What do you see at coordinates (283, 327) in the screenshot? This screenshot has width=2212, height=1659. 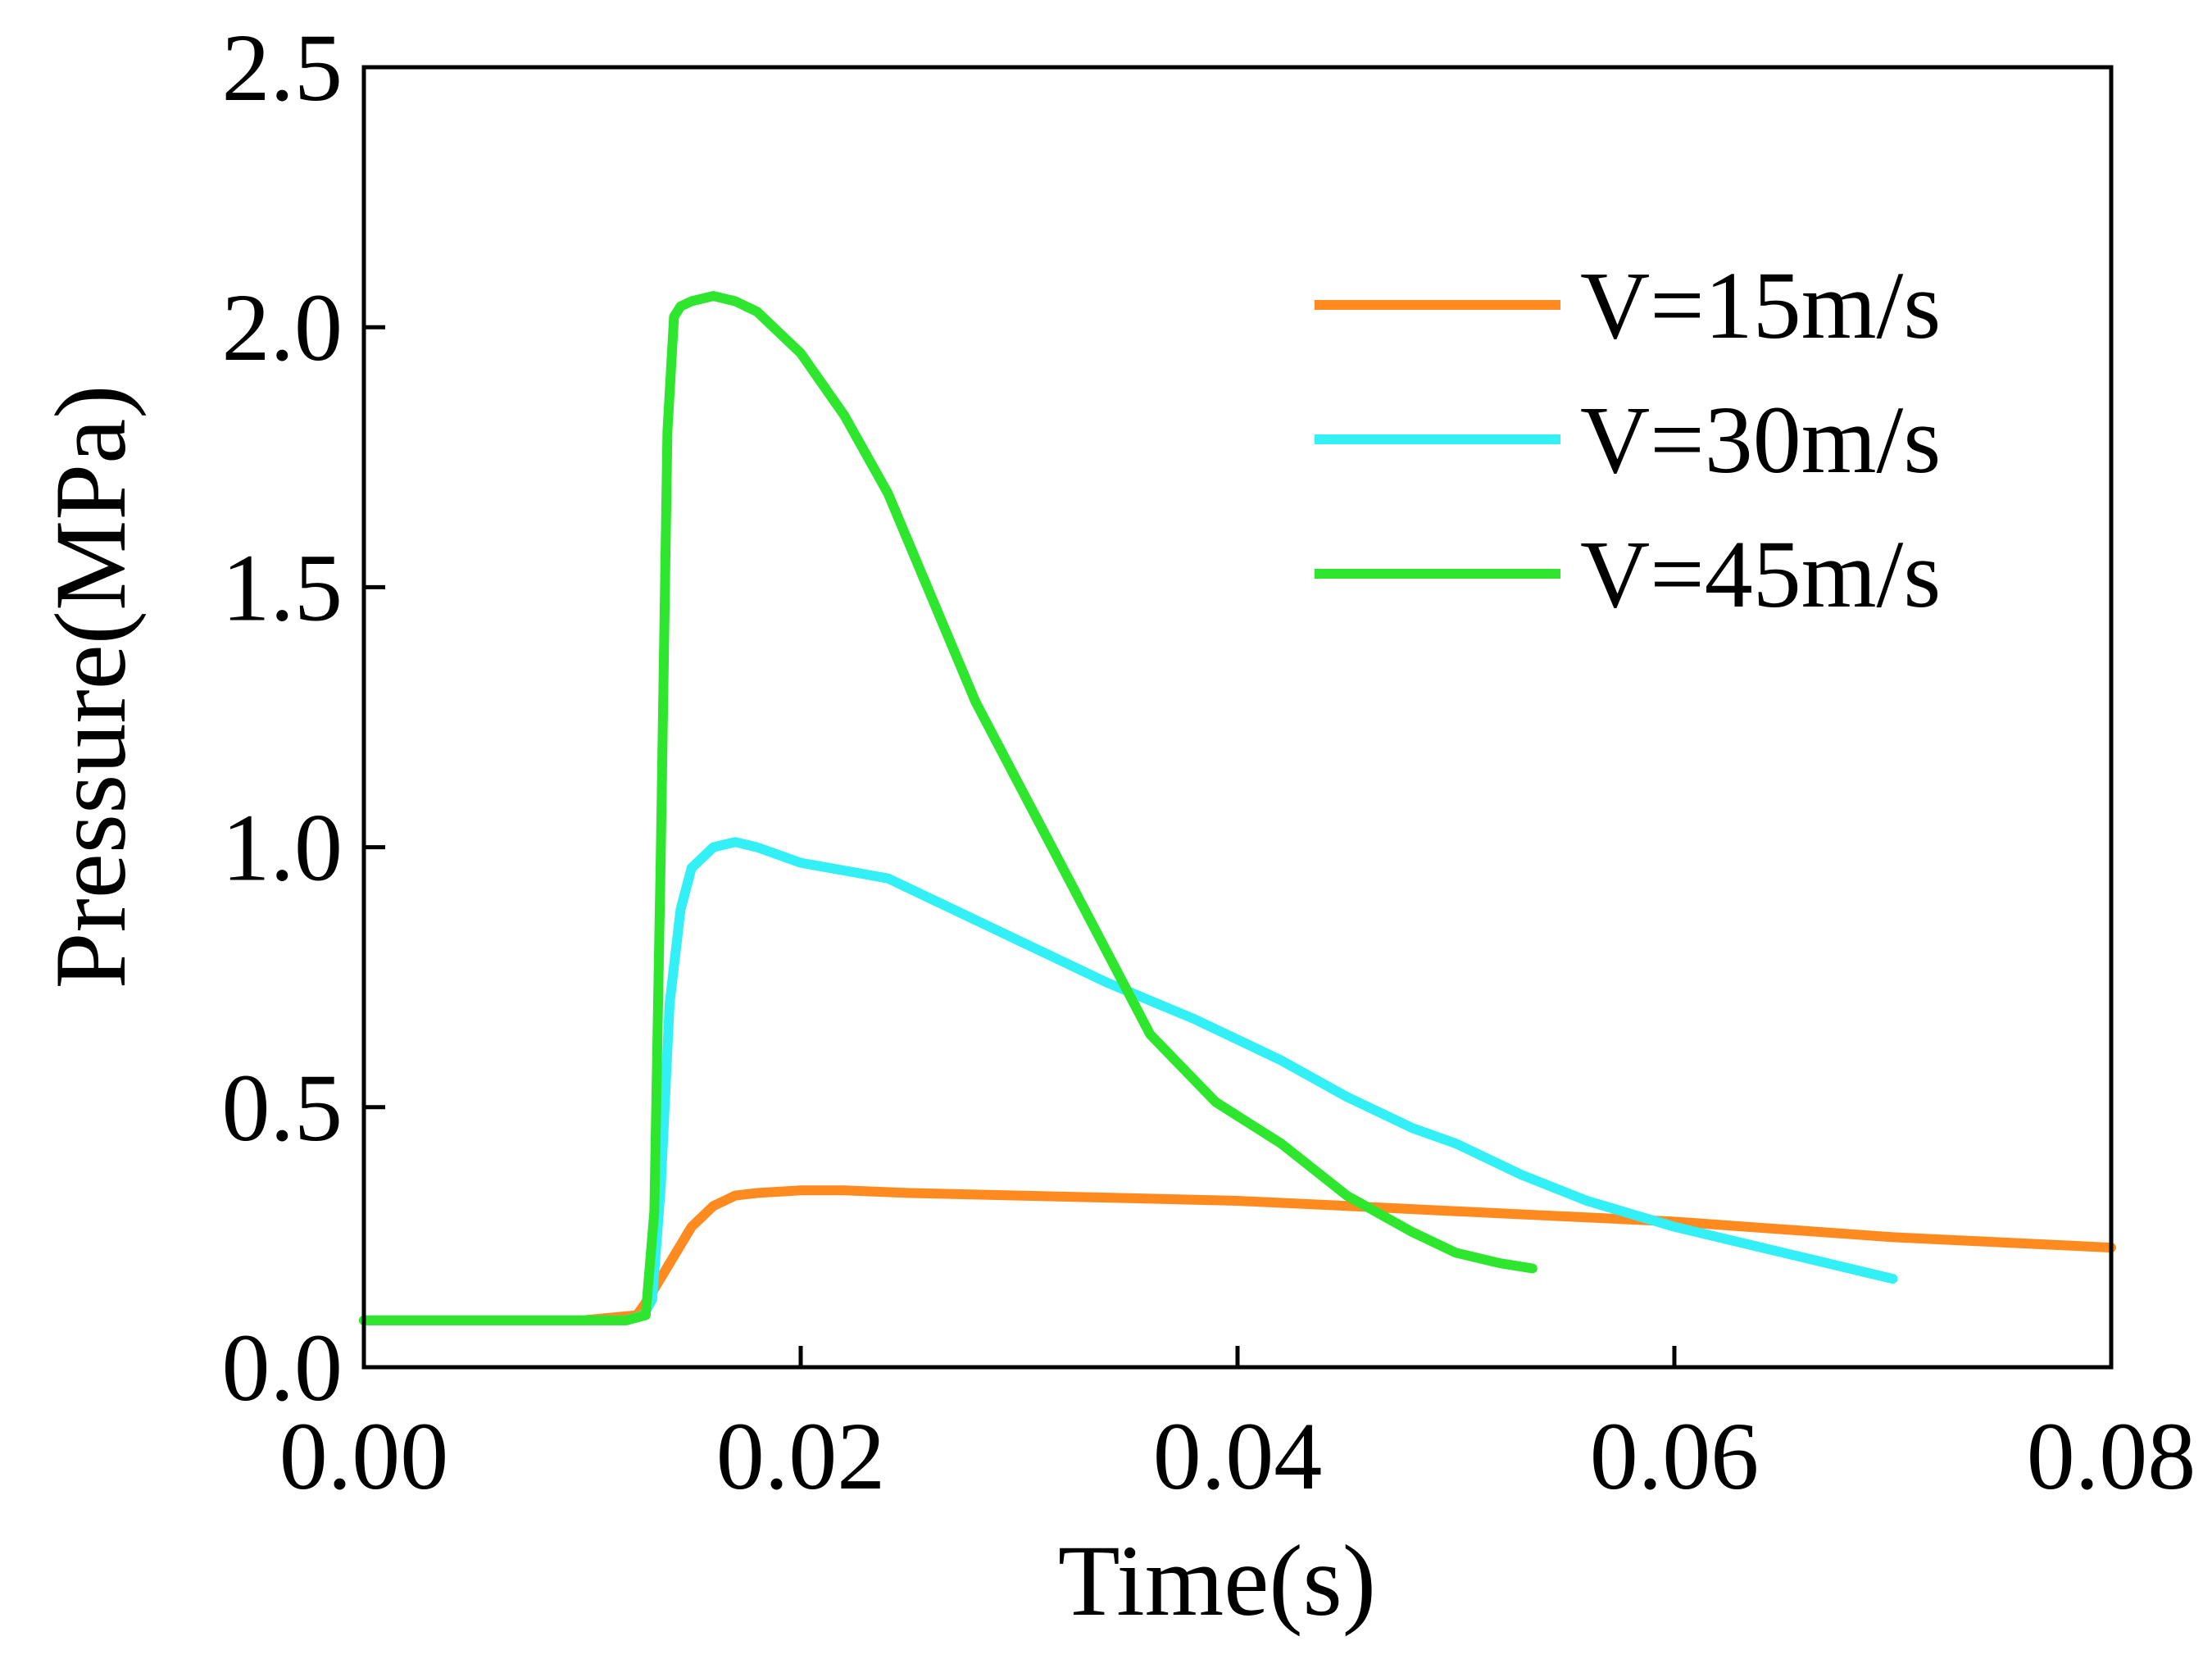 I see `y-tick-label: 2.0` at bounding box center [283, 327].